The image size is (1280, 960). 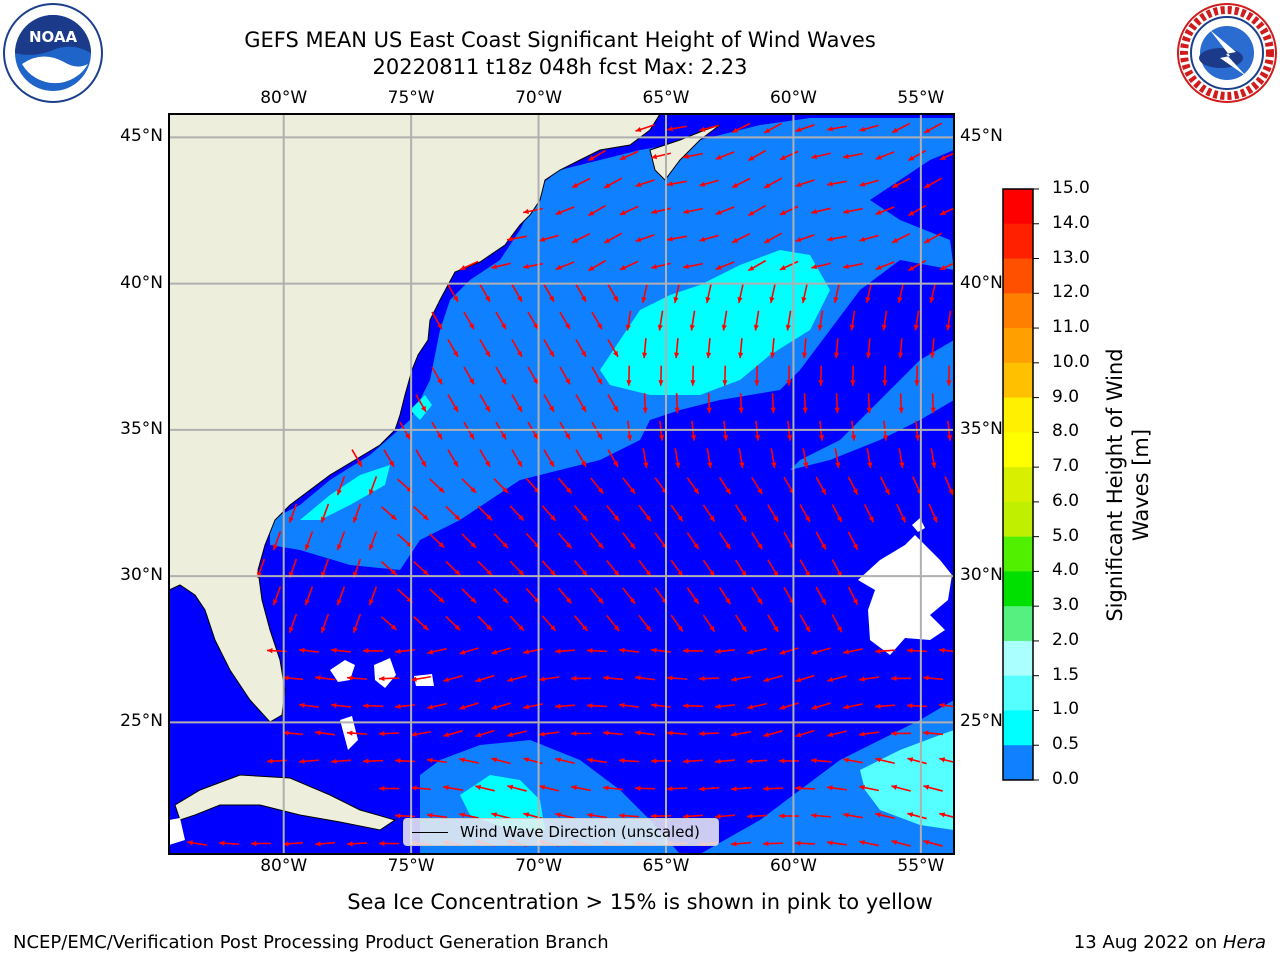 What do you see at coordinates (1066, 466) in the screenshot?
I see `colorbar-tick-label: 7.0` at bounding box center [1066, 466].